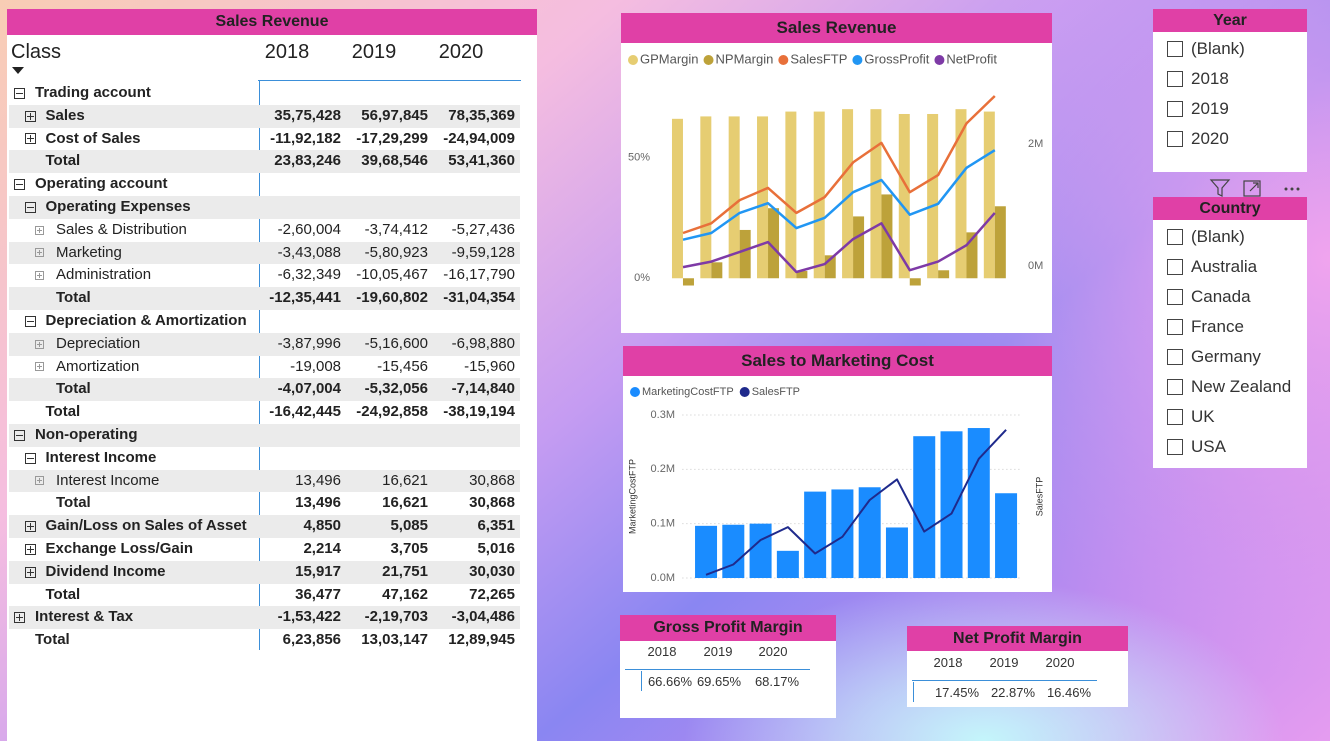  Describe the element at coordinates (1210, 108) in the screenshot. I see `slicer-item: 2019` at that location.